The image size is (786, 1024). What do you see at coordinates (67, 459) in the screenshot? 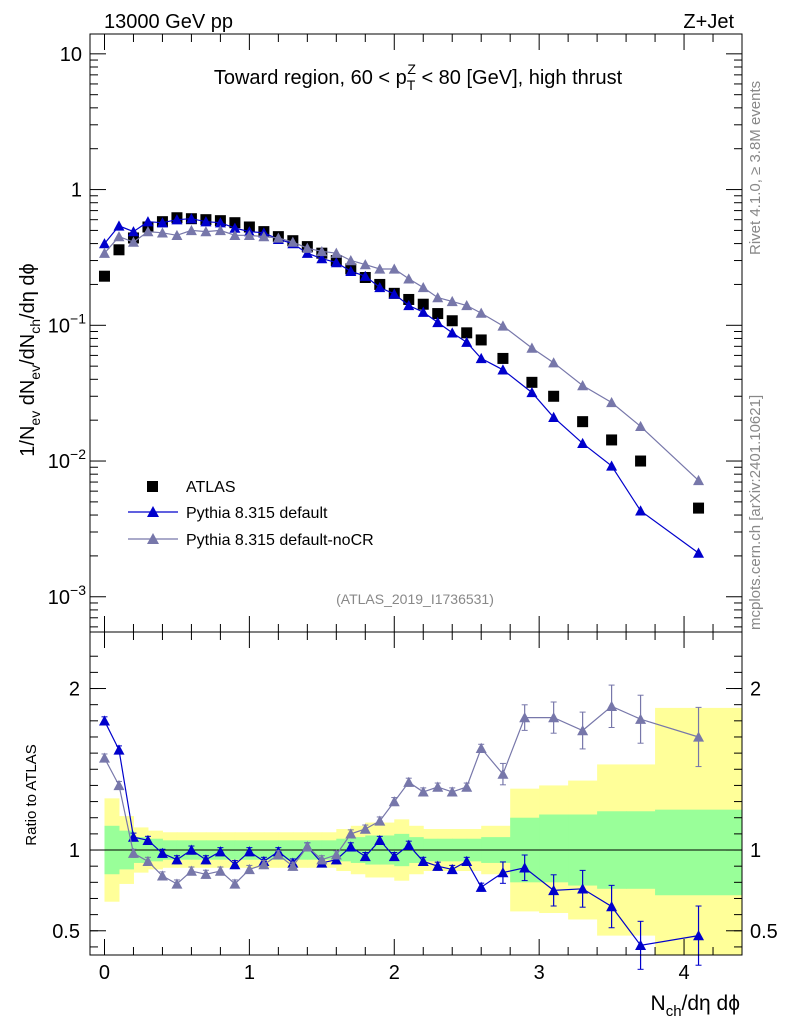
I see `main-ytick-label: 10⁻²` at bounding box center [67, 459].